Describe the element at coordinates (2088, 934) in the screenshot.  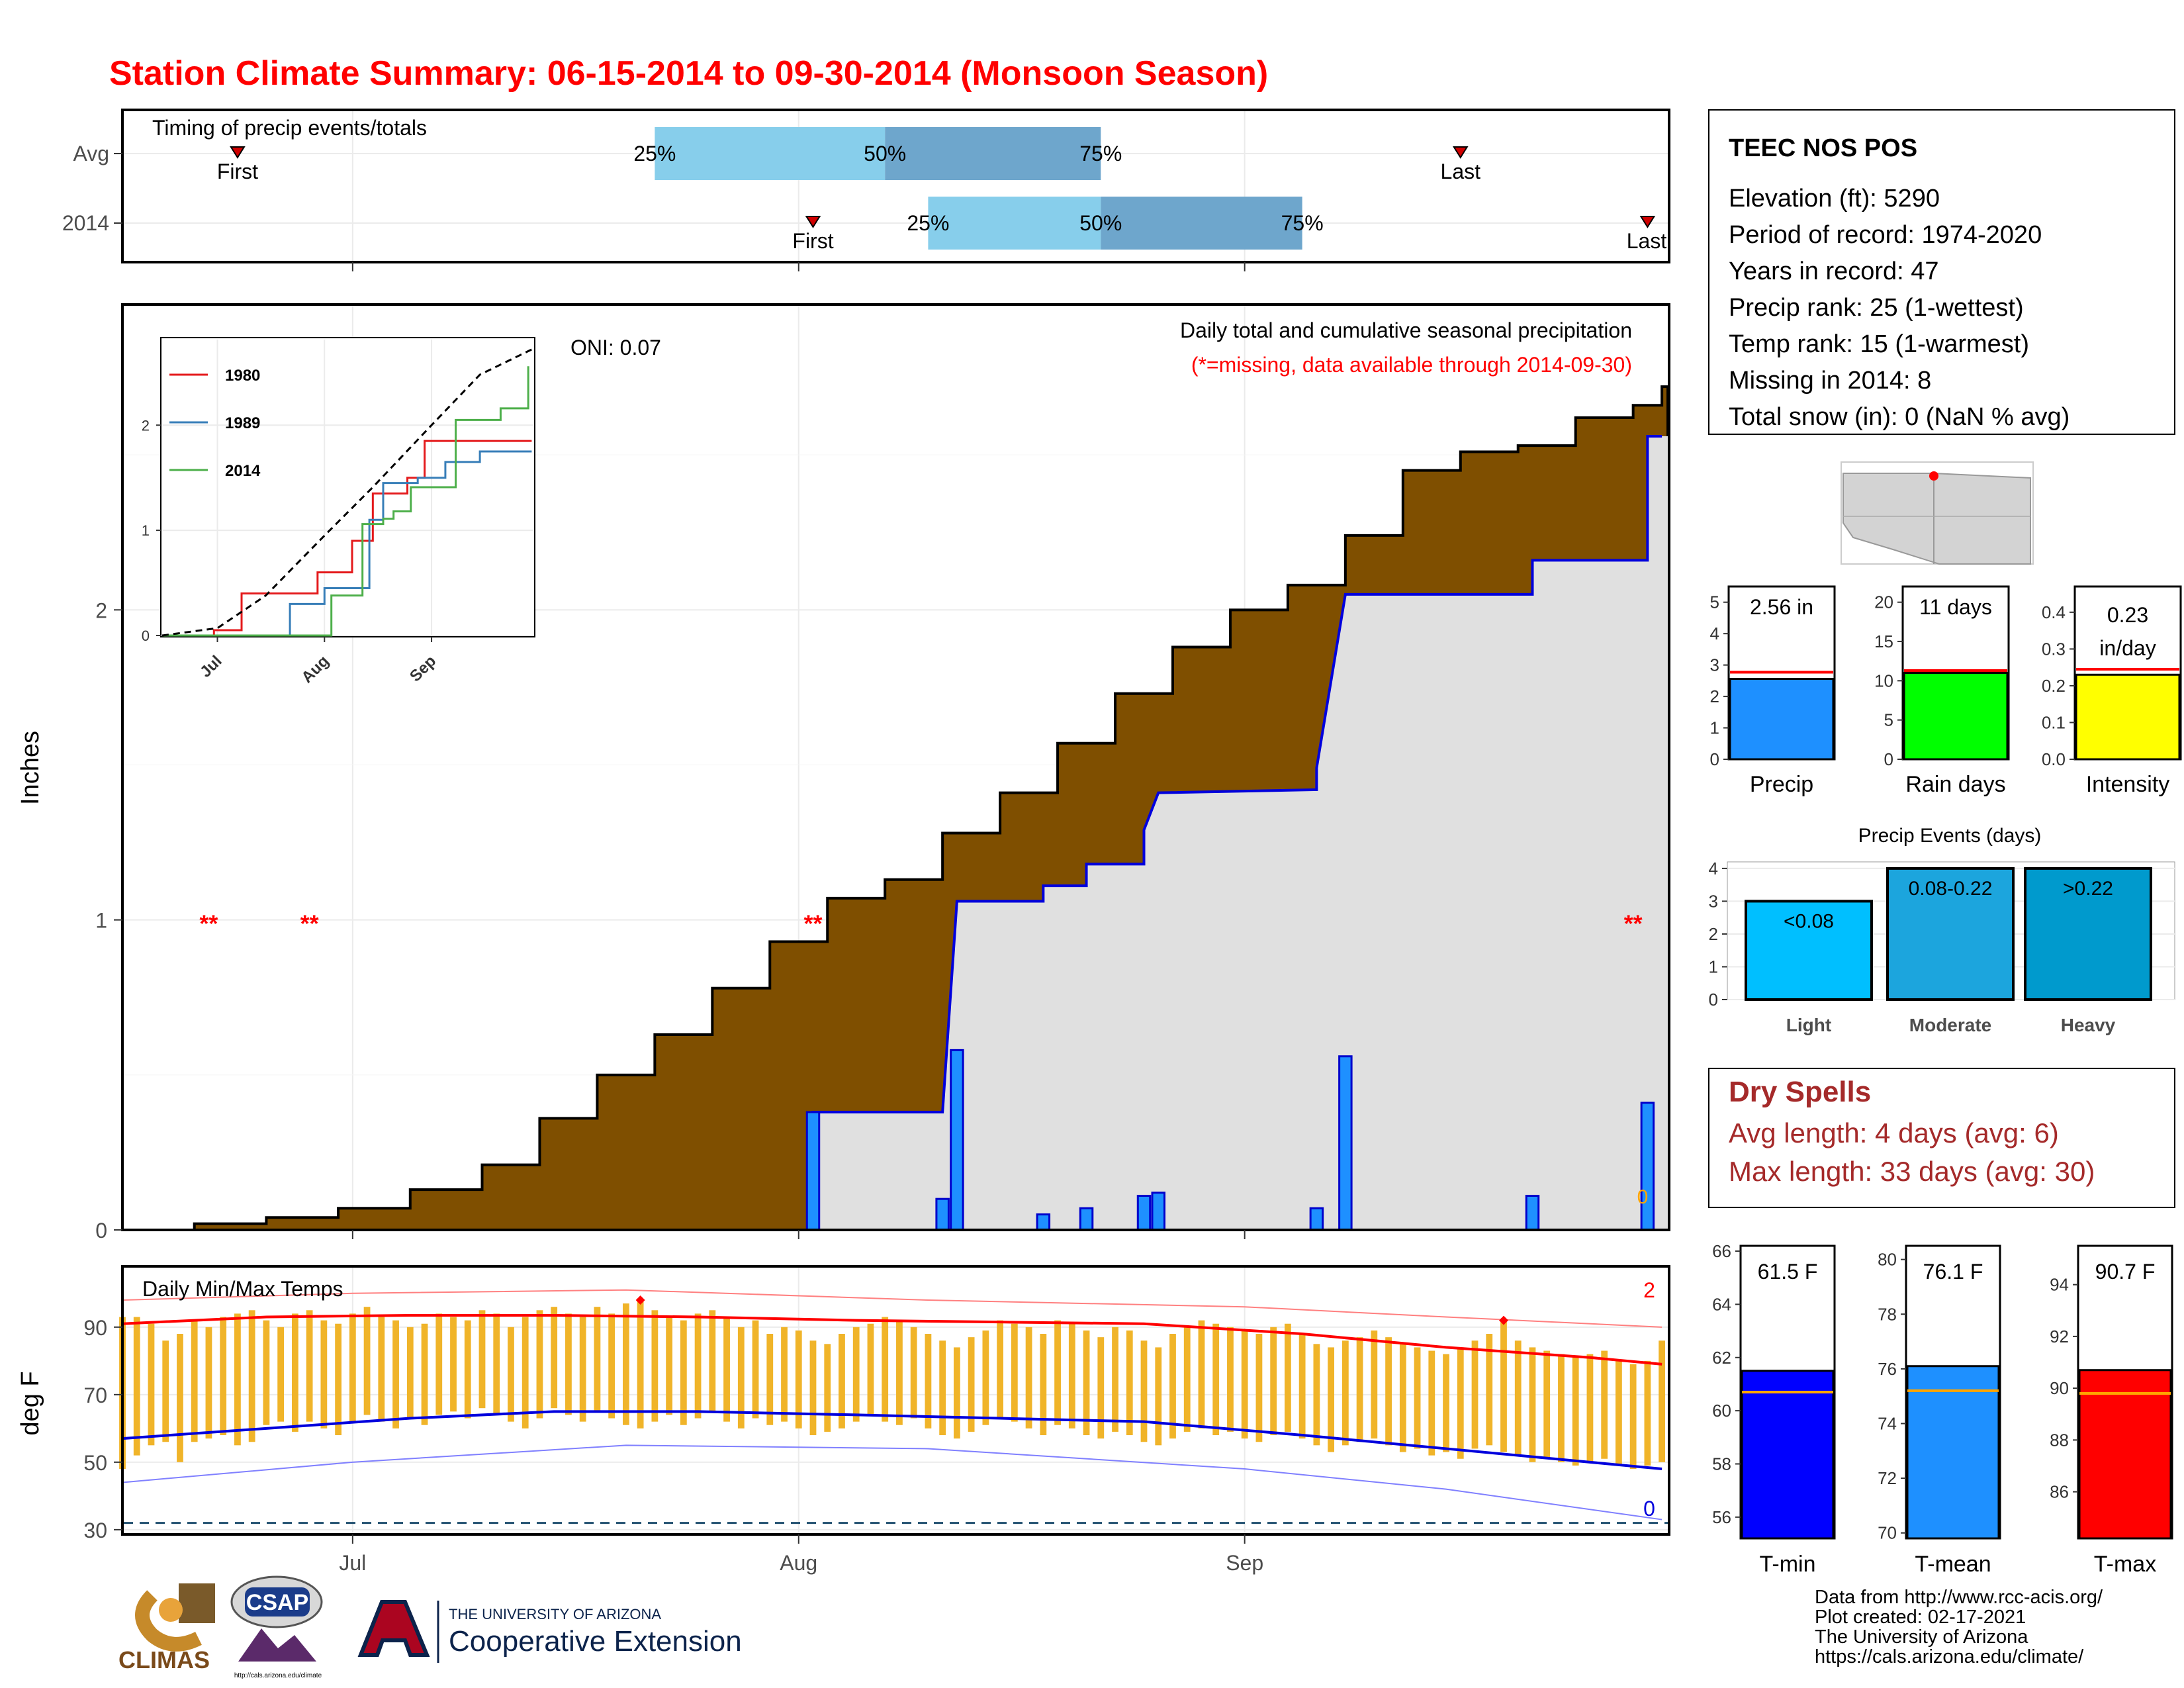
I see `events-bar-heavy` at that location.